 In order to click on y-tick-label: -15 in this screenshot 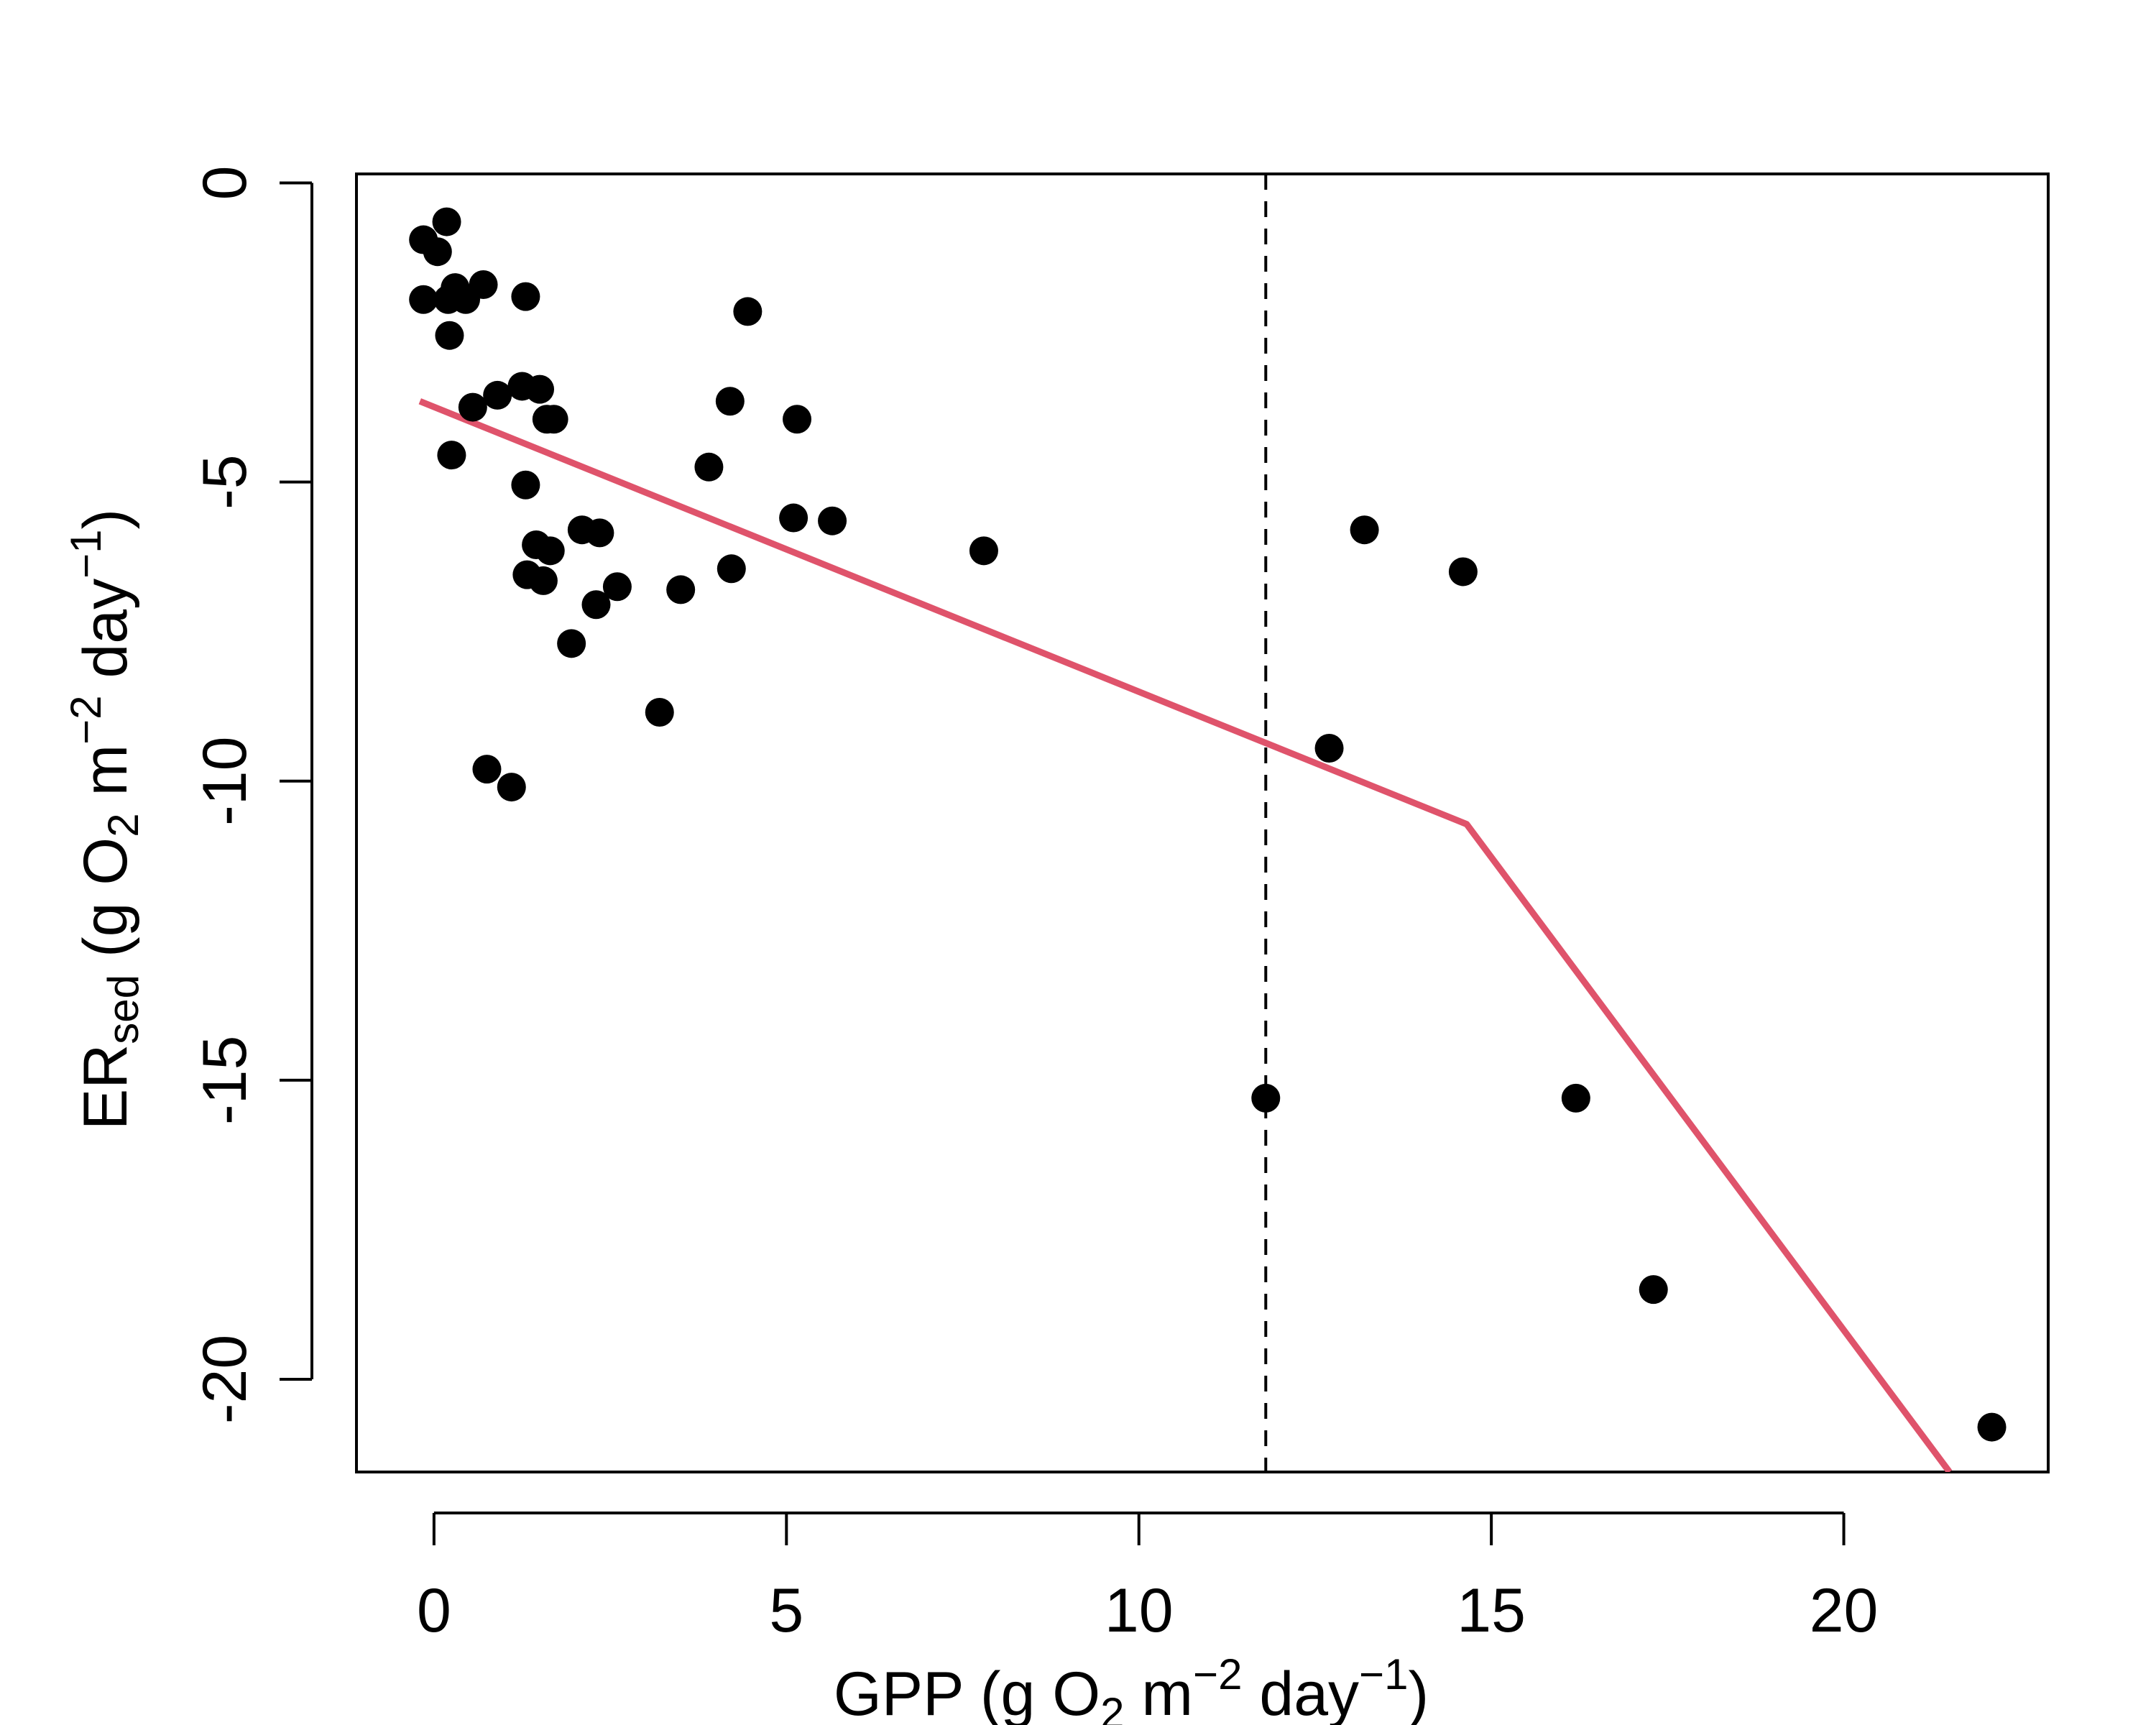, I will do `click(224, 1080)`.